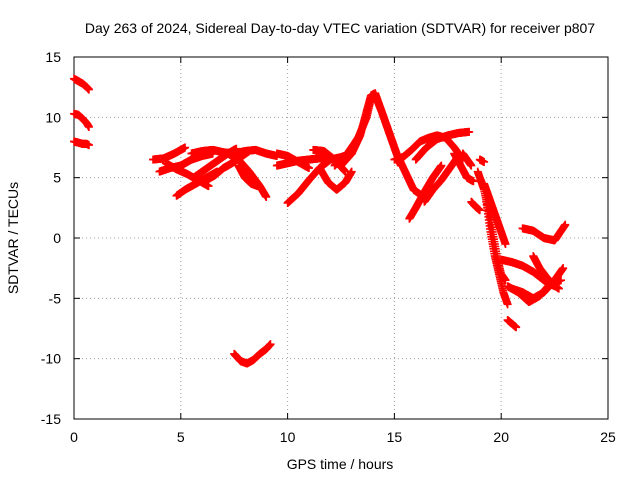 The height and width of the screenshot is (480, 640). I want to click on x-tick-label: 0, so click(74, 437).